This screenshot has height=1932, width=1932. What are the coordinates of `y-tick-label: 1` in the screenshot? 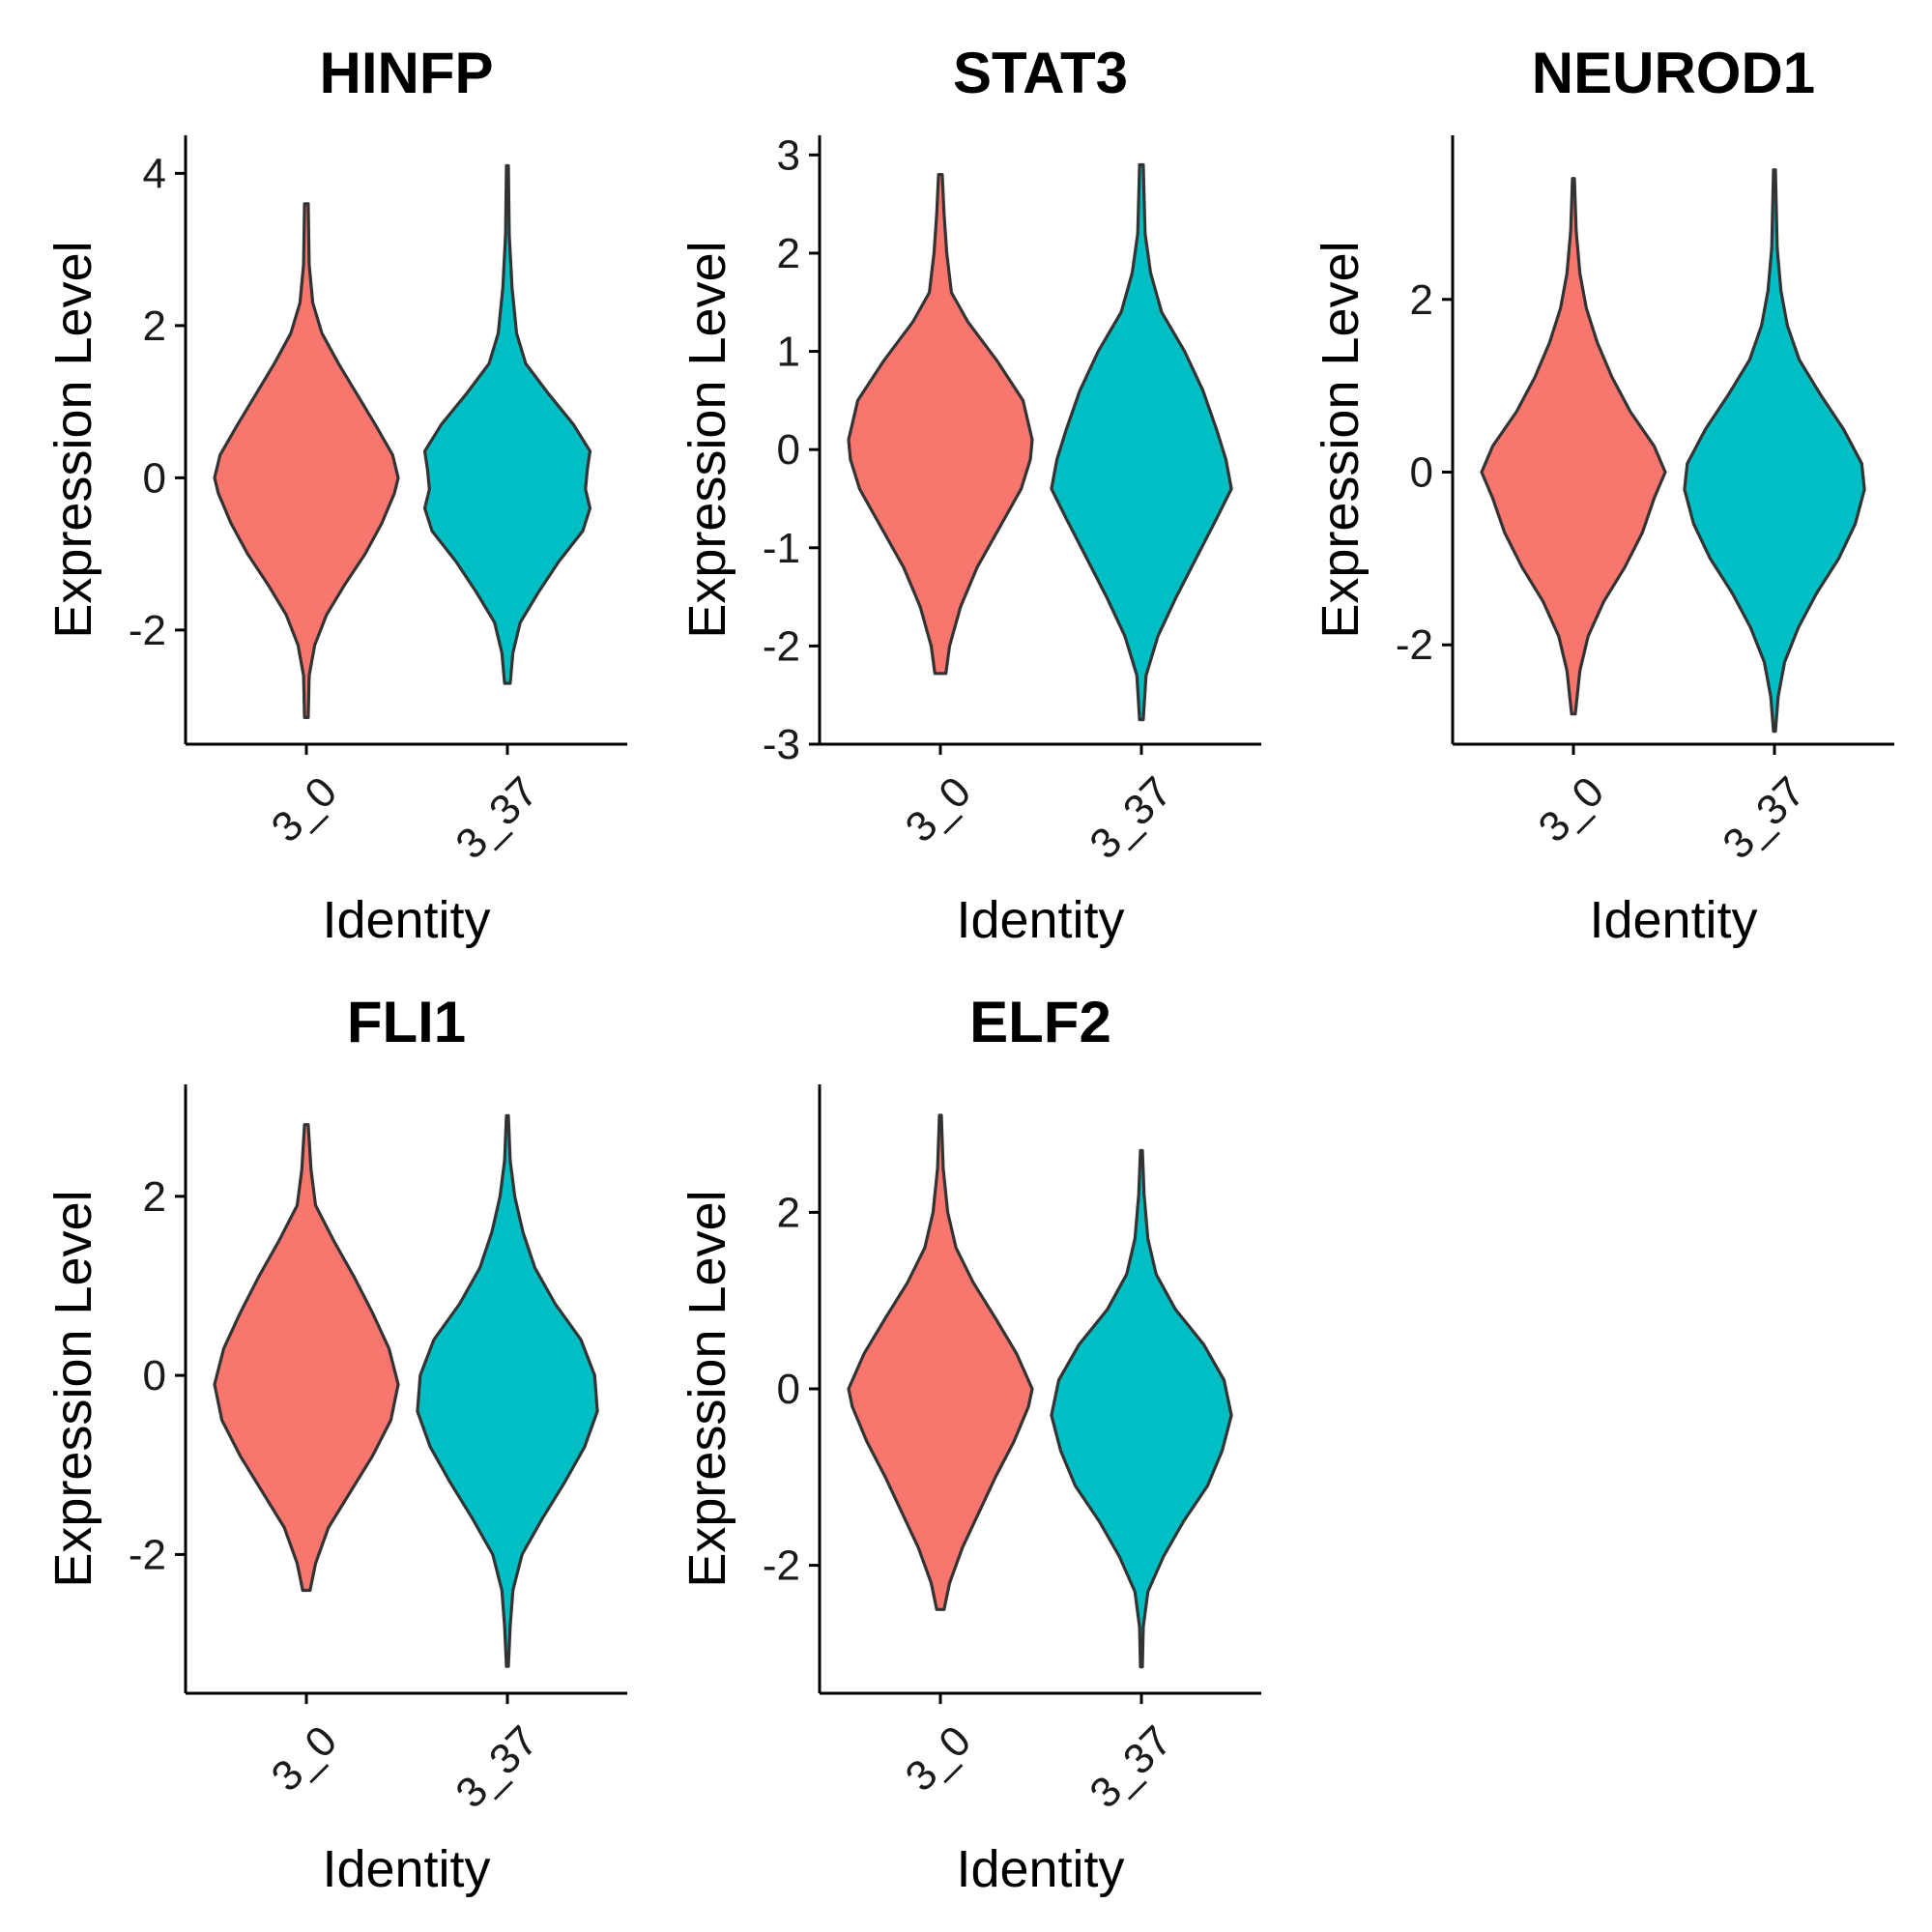 It's located at (788, 352).